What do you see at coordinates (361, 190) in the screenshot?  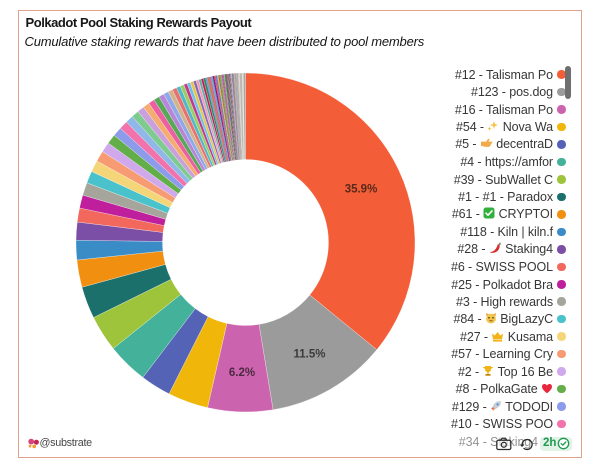 I see `svg-text: 35.9%` at bounding box center [361, 190].